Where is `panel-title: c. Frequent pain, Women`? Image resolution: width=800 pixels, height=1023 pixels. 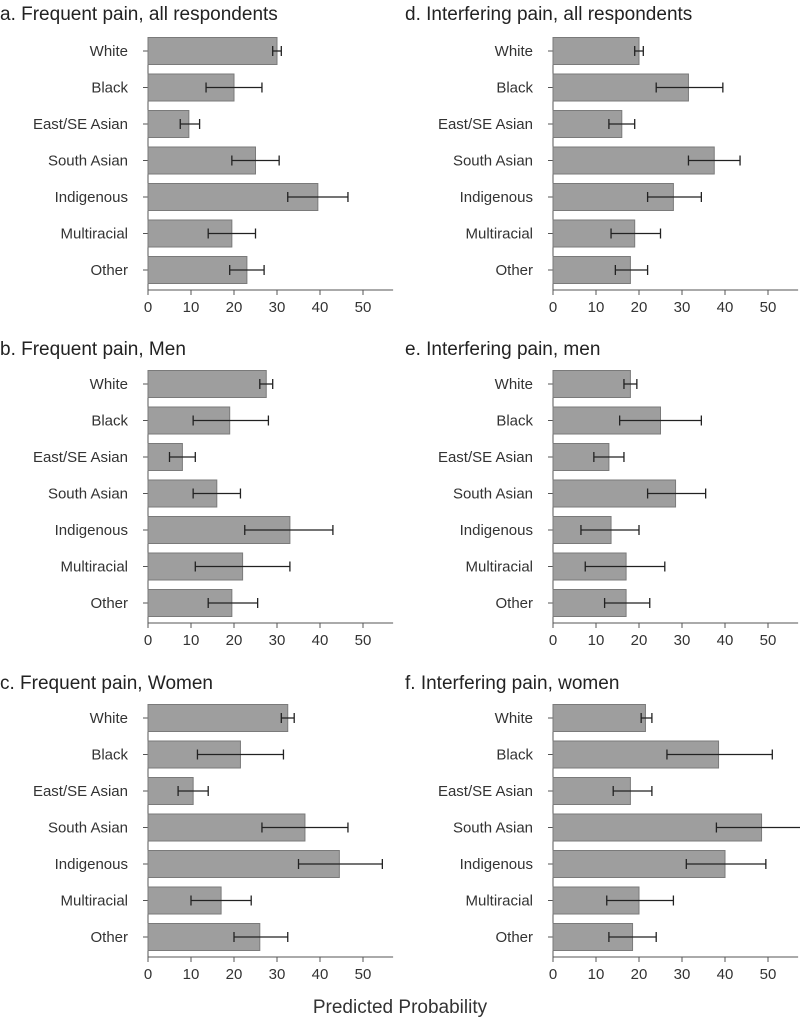
panel-title: c. Frequent pain, Women is located at coordinates (106, 683).